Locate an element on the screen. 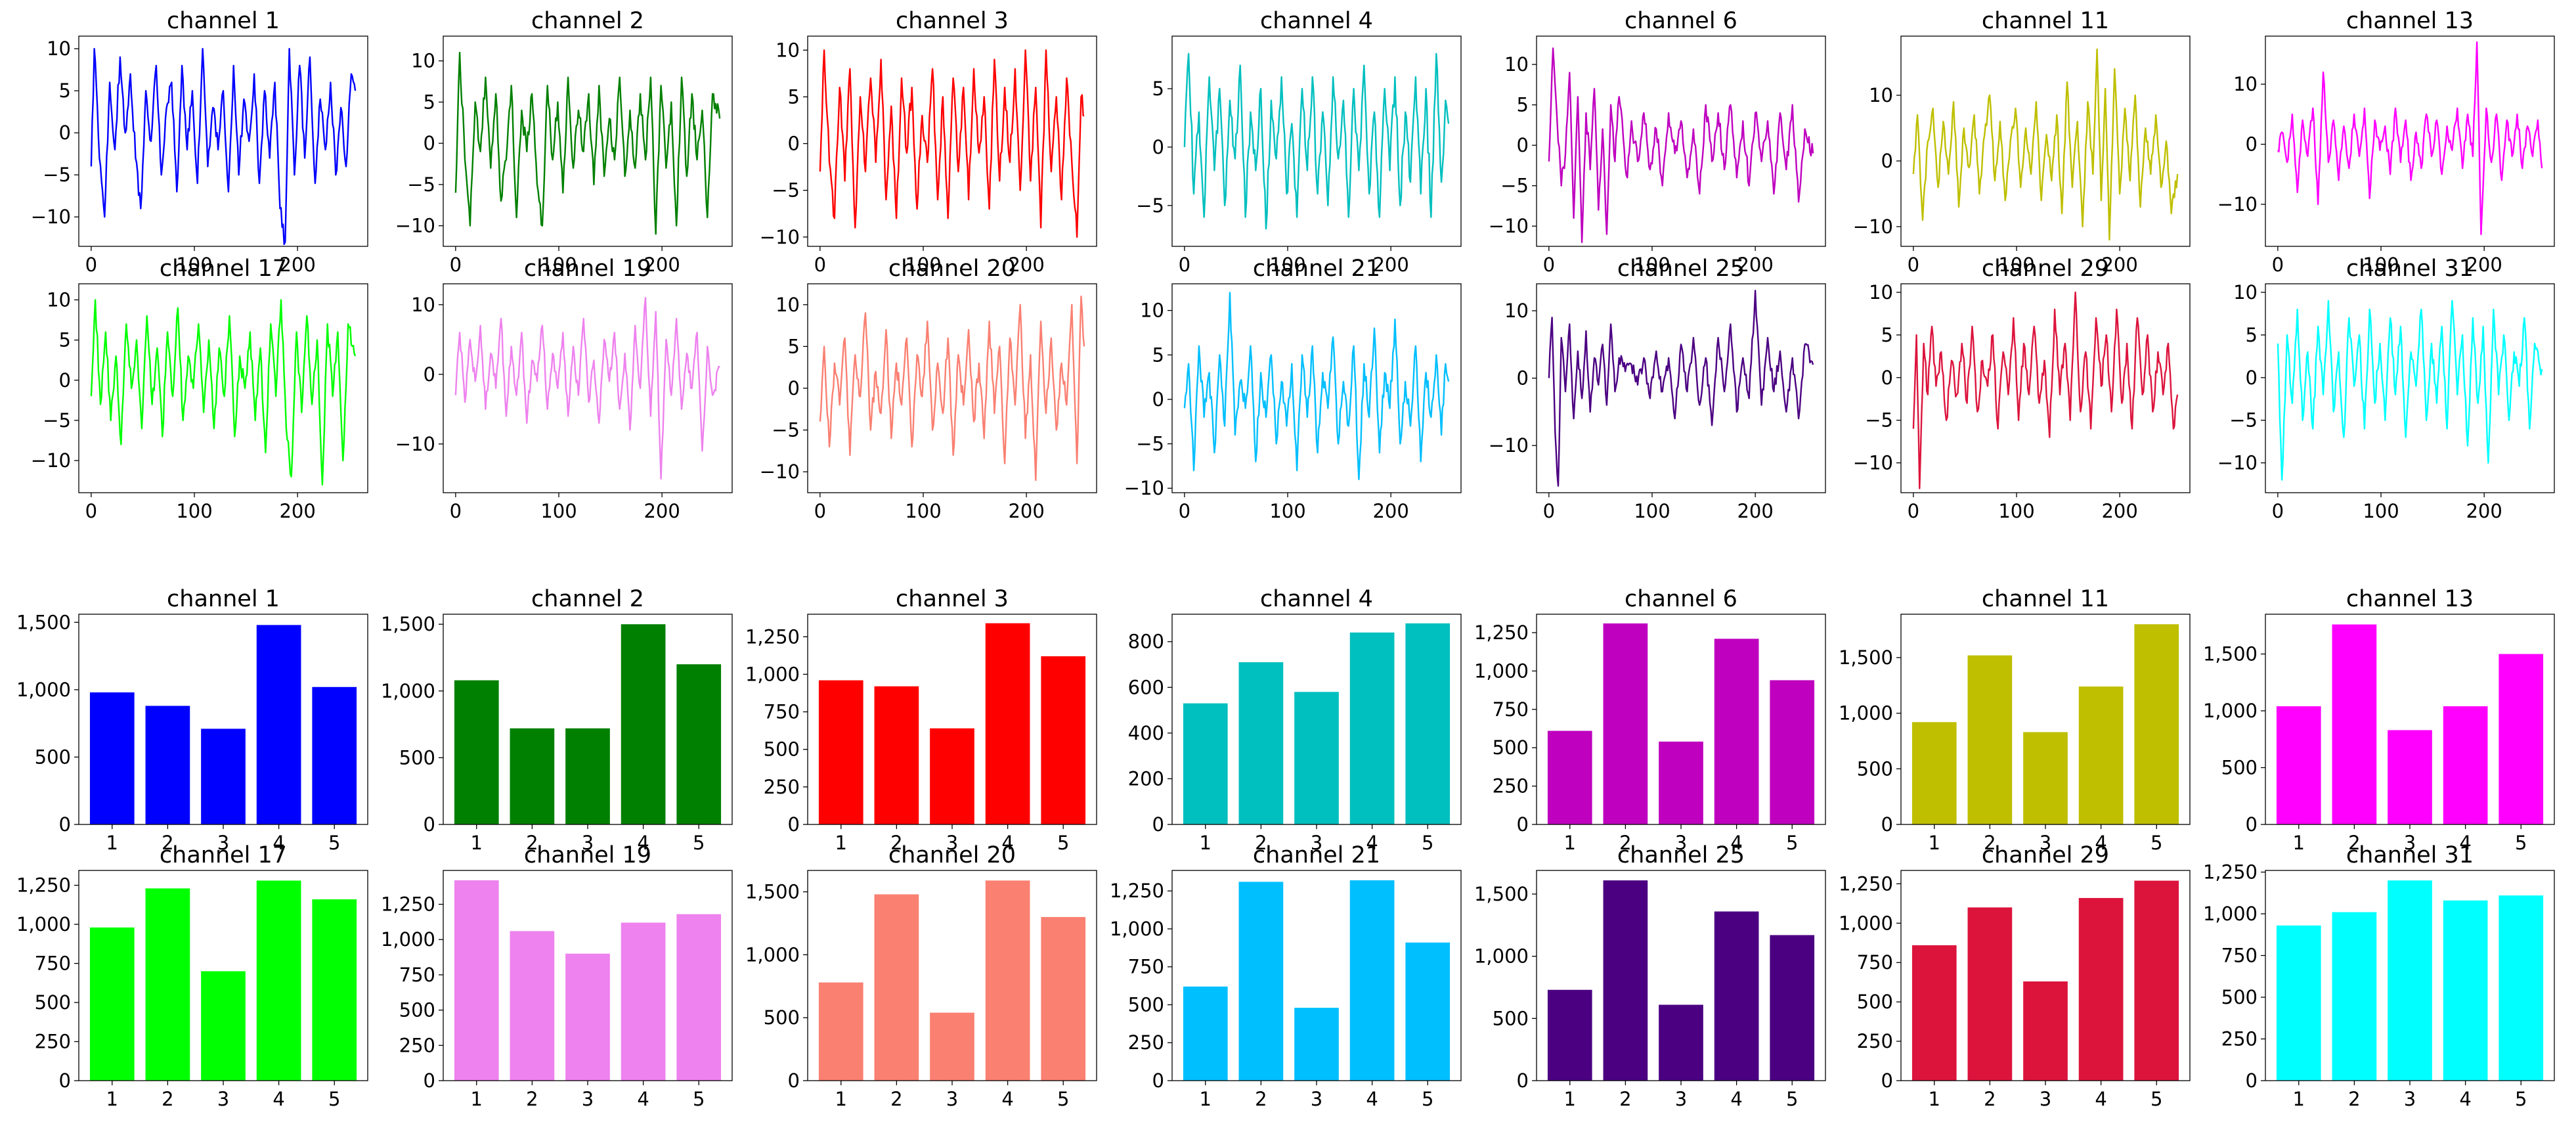 The height and width of the screenshot is (1124, 2576). line-panel-channel-29: channel 29 0 100 200 −10 −5 0 5 10 is located at coordinates (2022, 389).